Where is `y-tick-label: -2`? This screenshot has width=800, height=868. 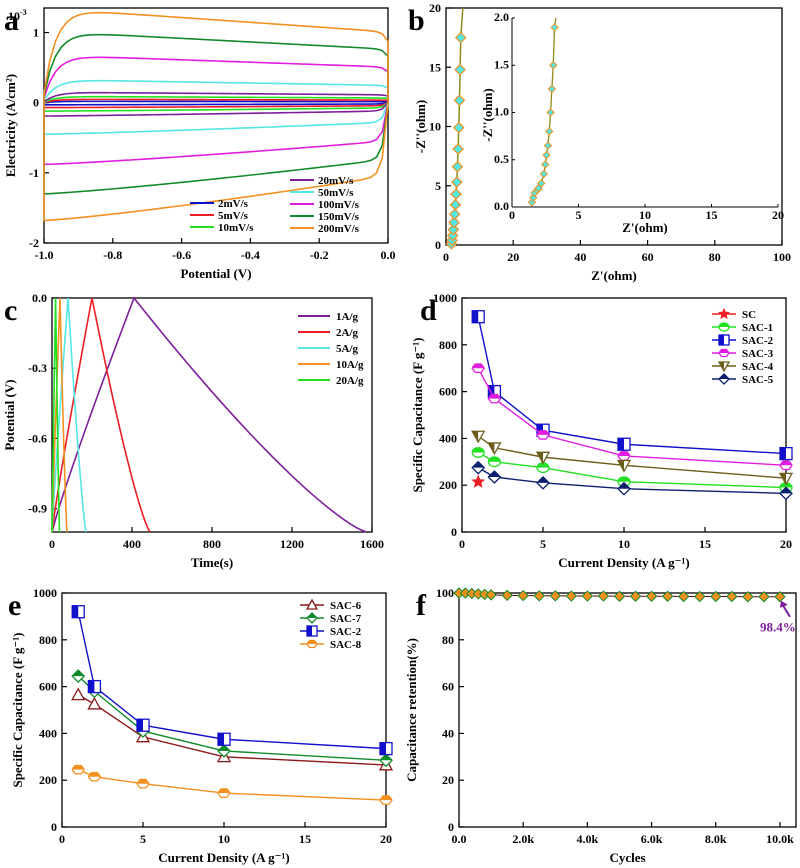
y-tick-label: -2 is located at coordinates (34, 243).